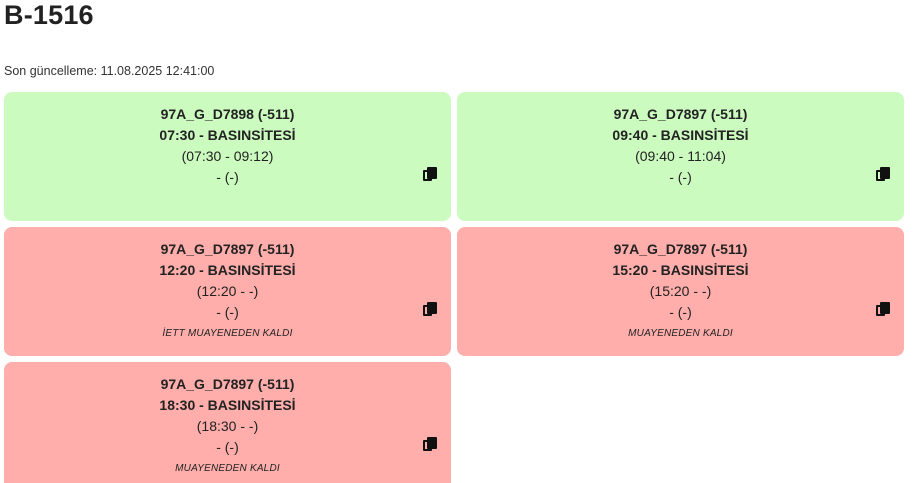 This screenshot has width=916, height=483. I want to click on page-title: B-1516, so click(49, 15).